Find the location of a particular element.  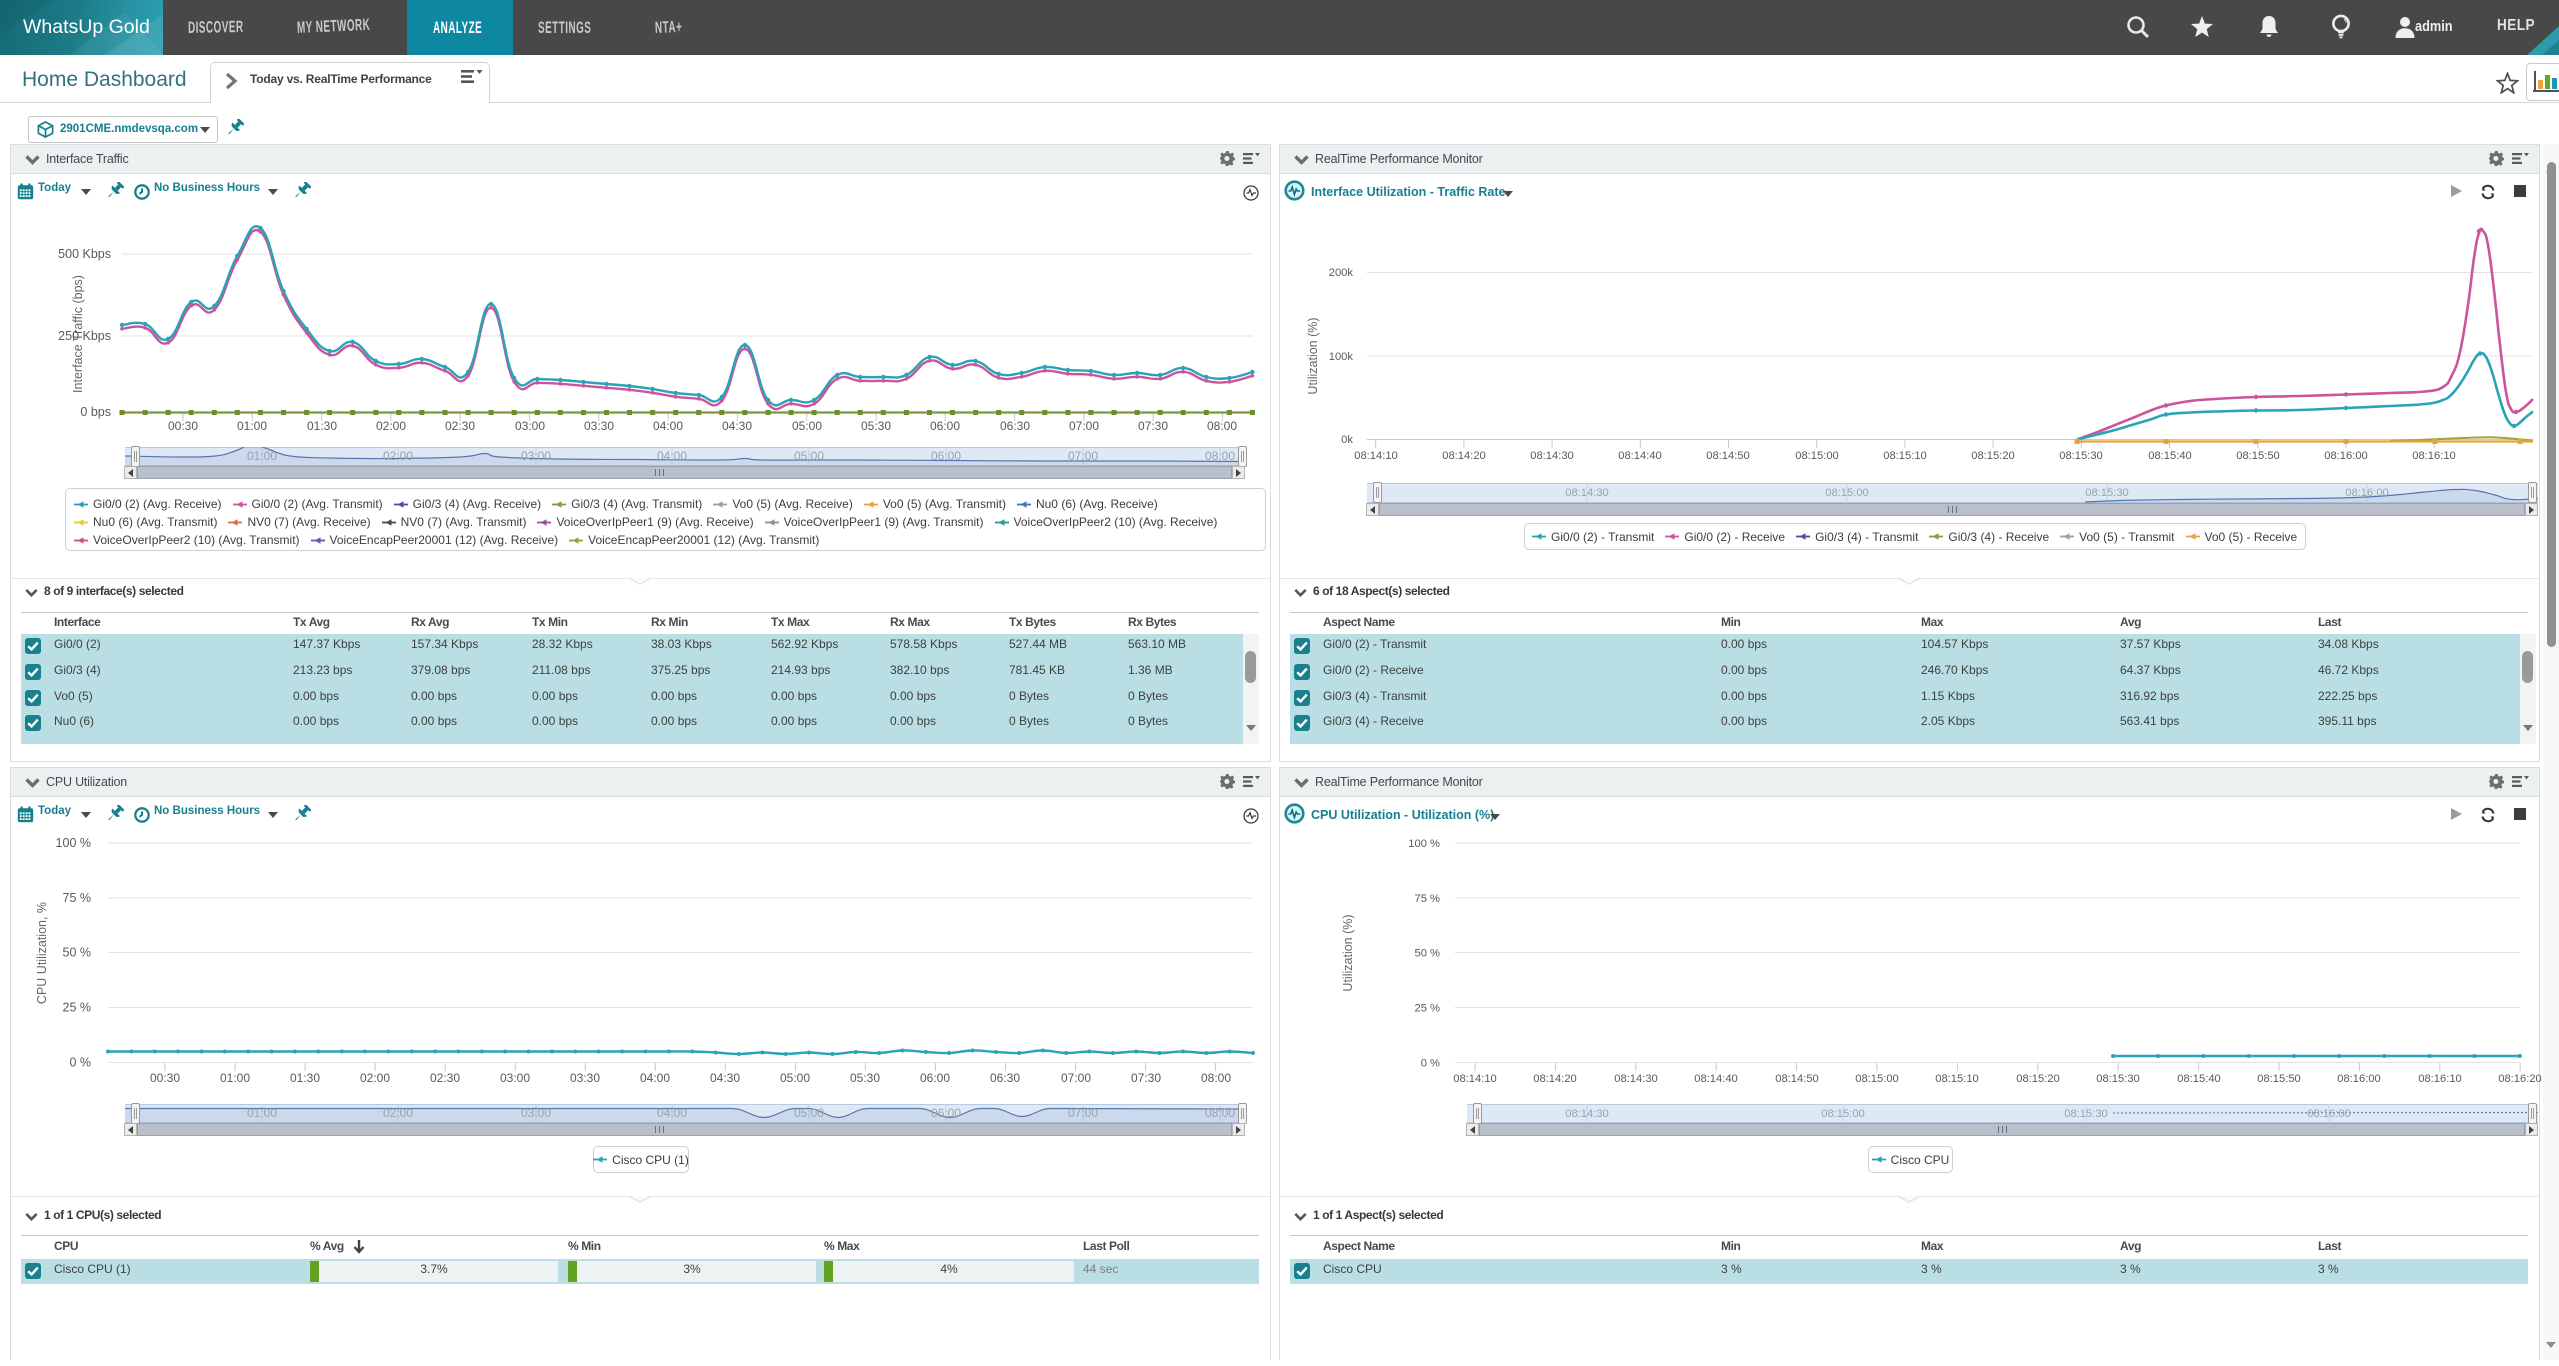

svg-text: Interface Traffic (bps) is located at coordinates (78, 334).